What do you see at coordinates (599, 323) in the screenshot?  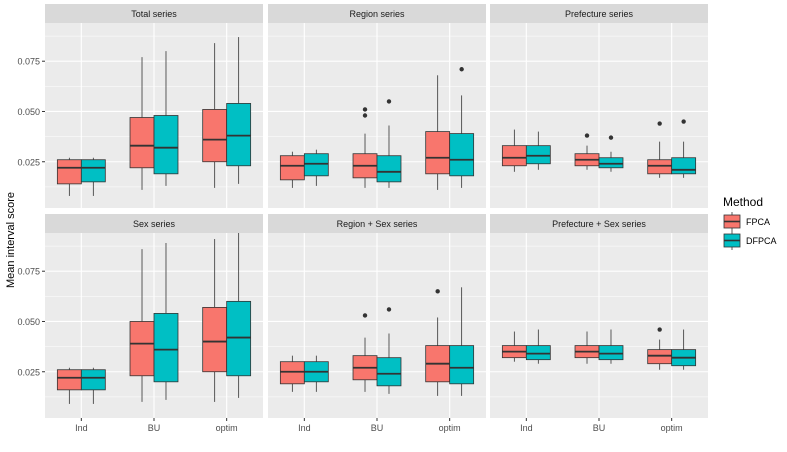 I see `facet-panel: Prefecture + Sex series Ind BU optim` at bounding box center [599, 323].